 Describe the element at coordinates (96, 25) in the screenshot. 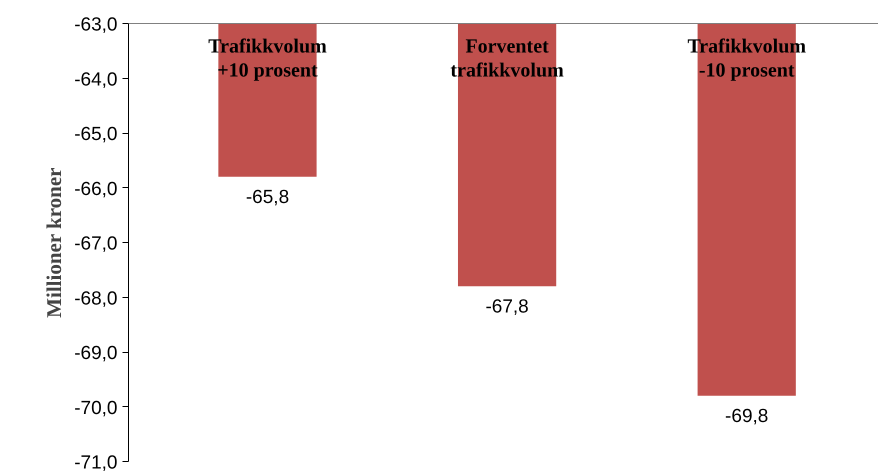

I see `y-tick-label: -63,0` at that location.